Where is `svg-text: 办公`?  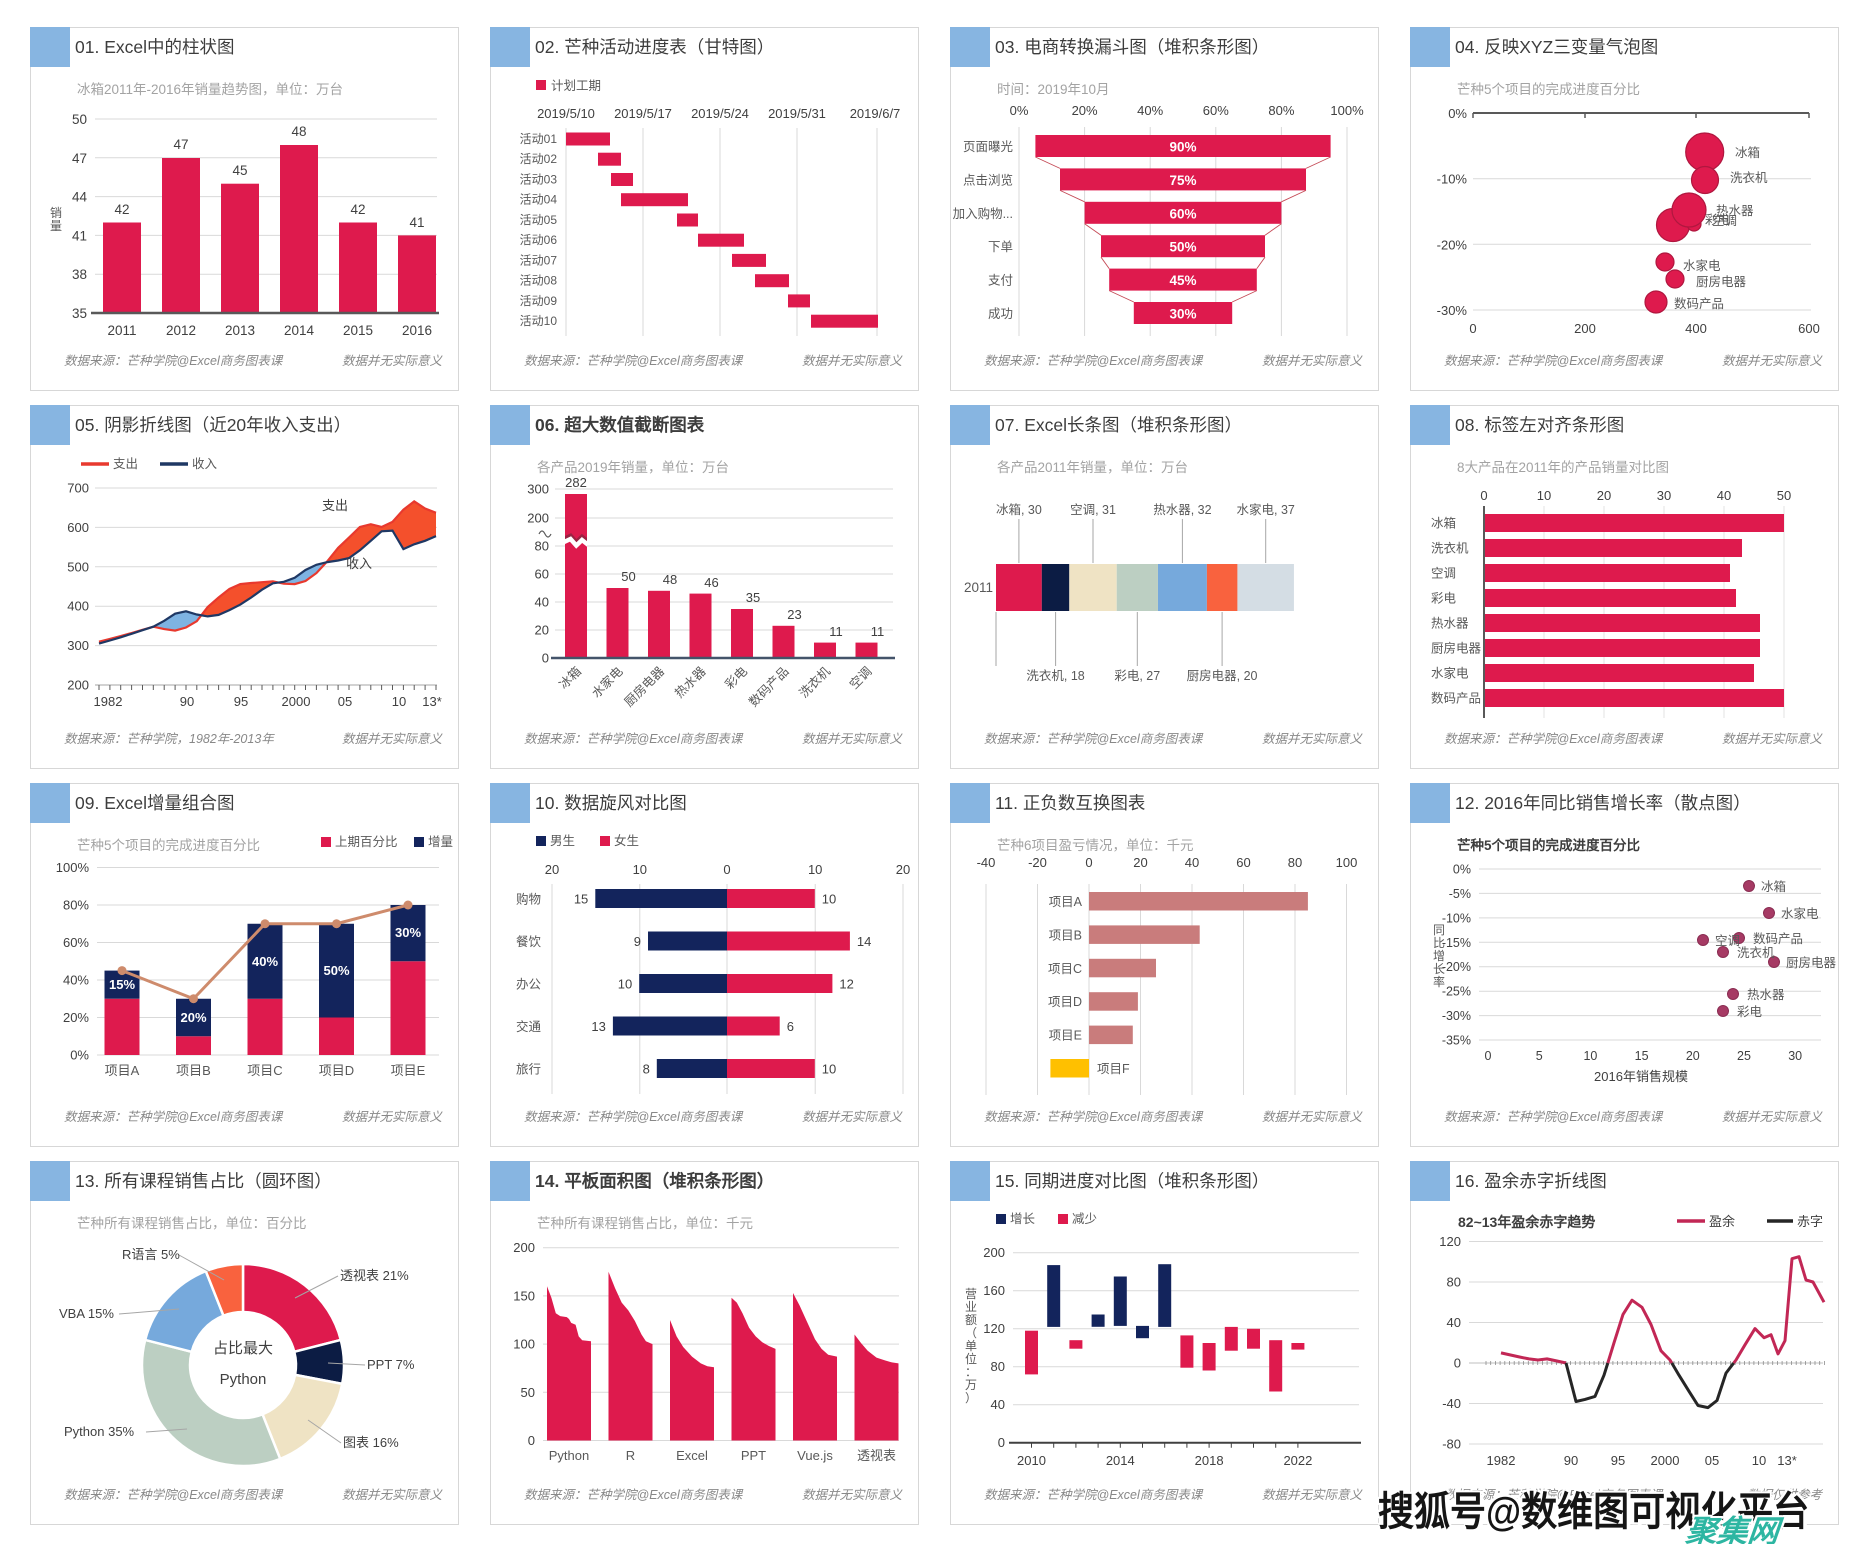 svg-text: 办公 is located at coordinates (529, 984).